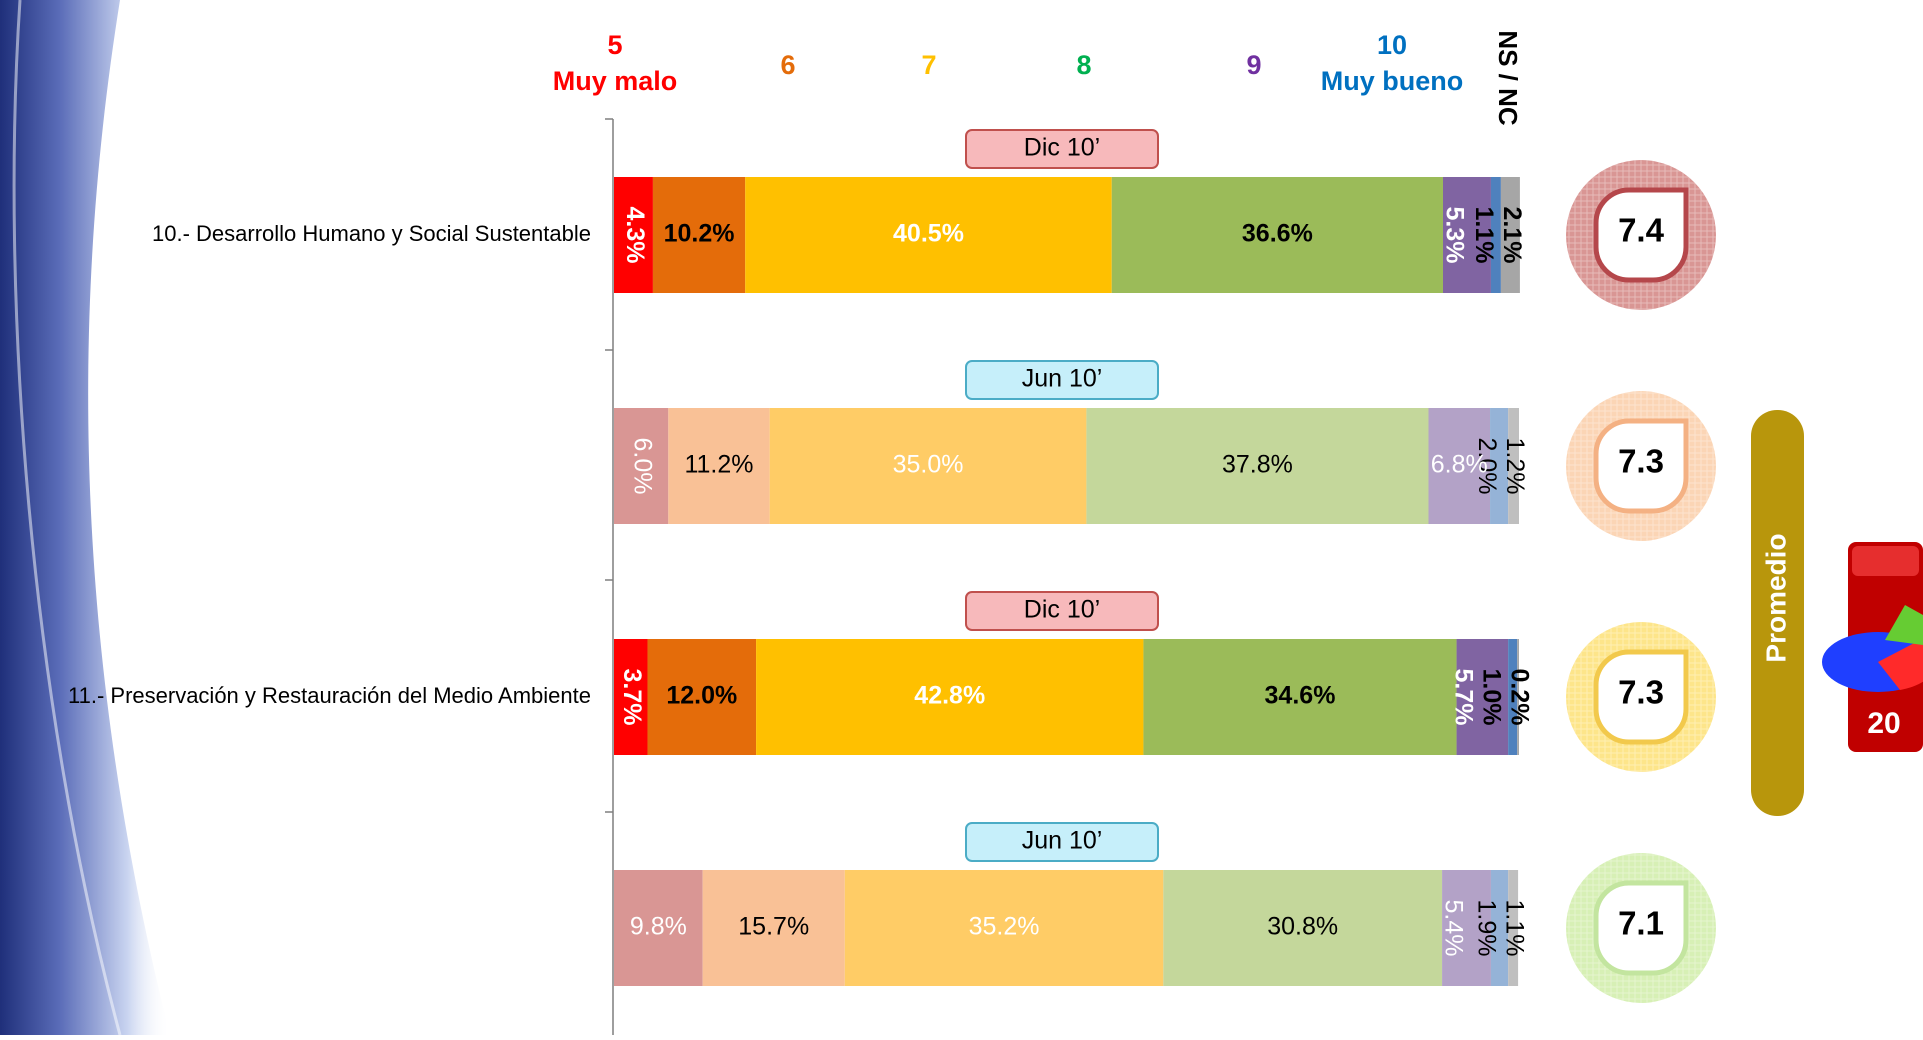 The height and width of the screenshot is (1040, 1923). I want to click on icon-text: 20, so click(1883, 723).